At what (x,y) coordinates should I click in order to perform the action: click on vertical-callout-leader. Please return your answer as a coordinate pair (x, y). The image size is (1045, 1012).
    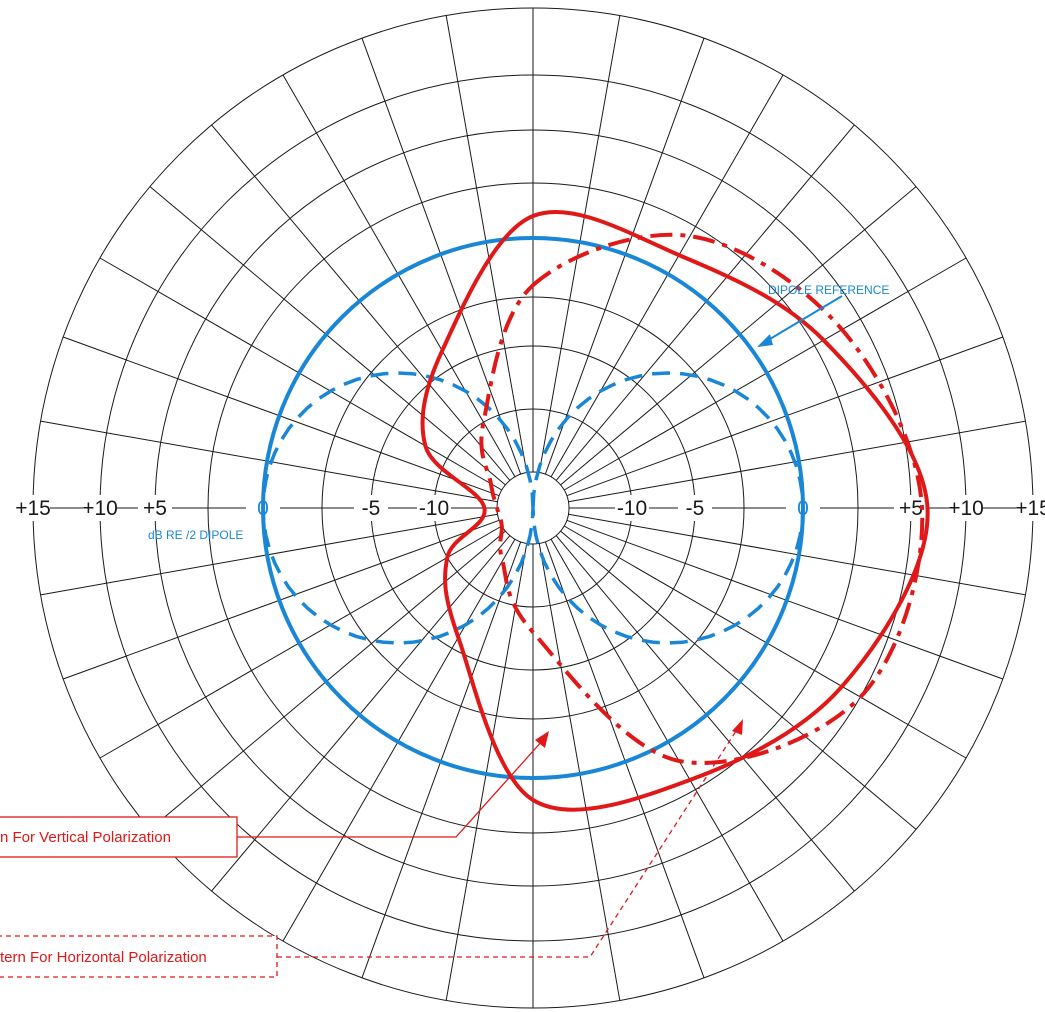
    Looking at the image, I should click on (390, 788).